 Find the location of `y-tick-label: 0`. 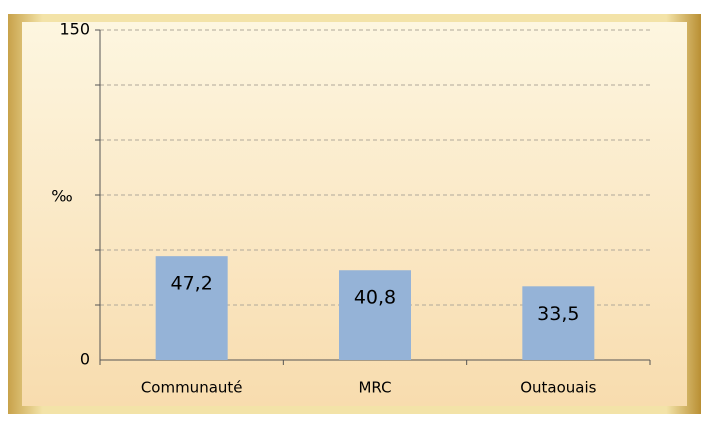

y-tick-label: 0 is located at coordinates (85, 359).